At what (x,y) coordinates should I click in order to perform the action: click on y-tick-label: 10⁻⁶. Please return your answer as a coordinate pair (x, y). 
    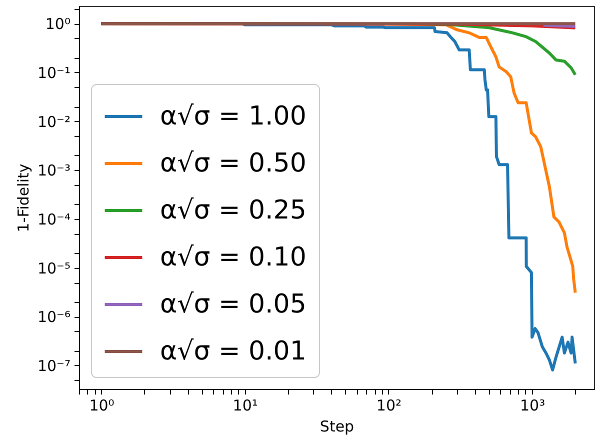
    Looking at the image, I should click on (53, 317).